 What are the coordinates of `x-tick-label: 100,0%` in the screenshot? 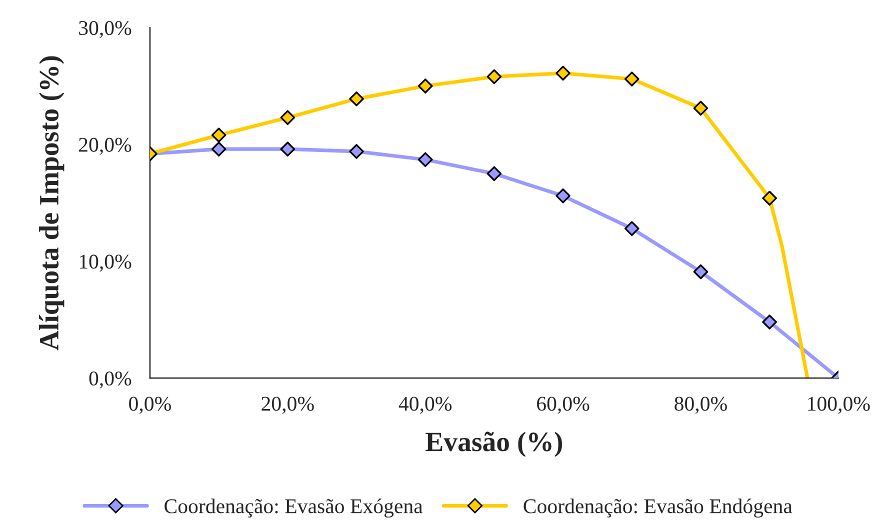 It's located at (839, 405).